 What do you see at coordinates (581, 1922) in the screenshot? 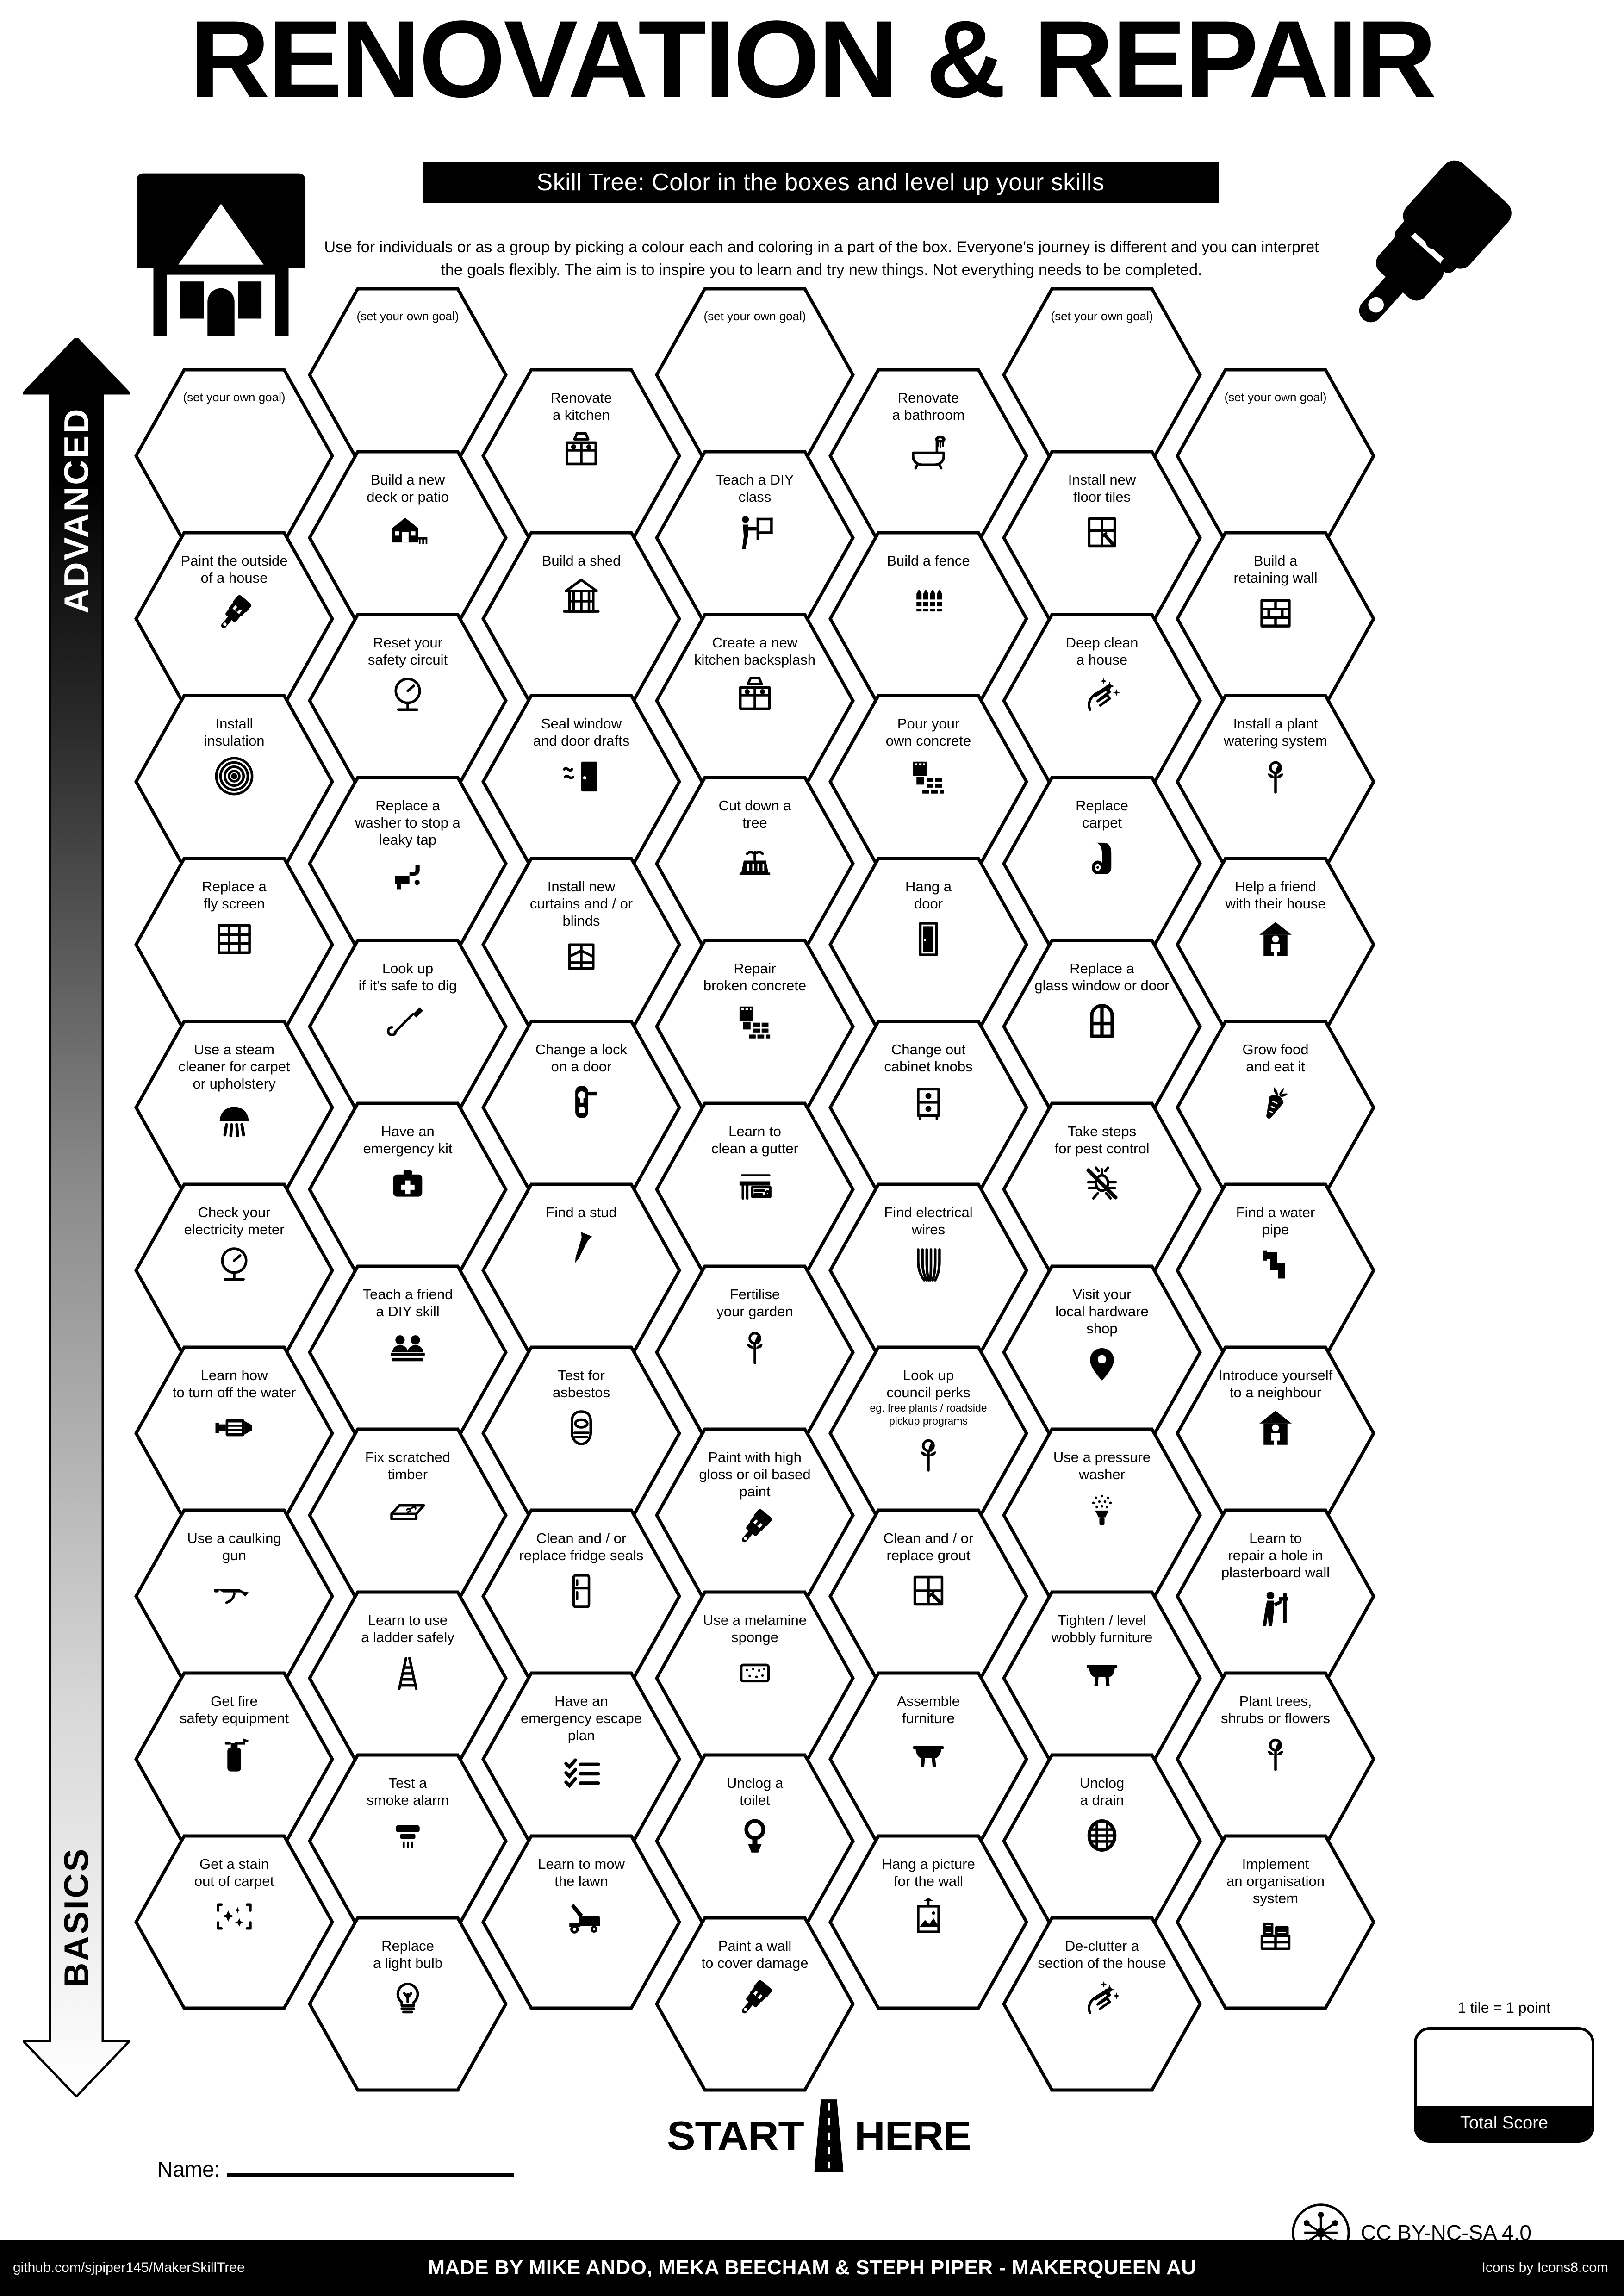
I see `skill-hex: Learn to mow the lawn` at bounding box center [581, 1922].